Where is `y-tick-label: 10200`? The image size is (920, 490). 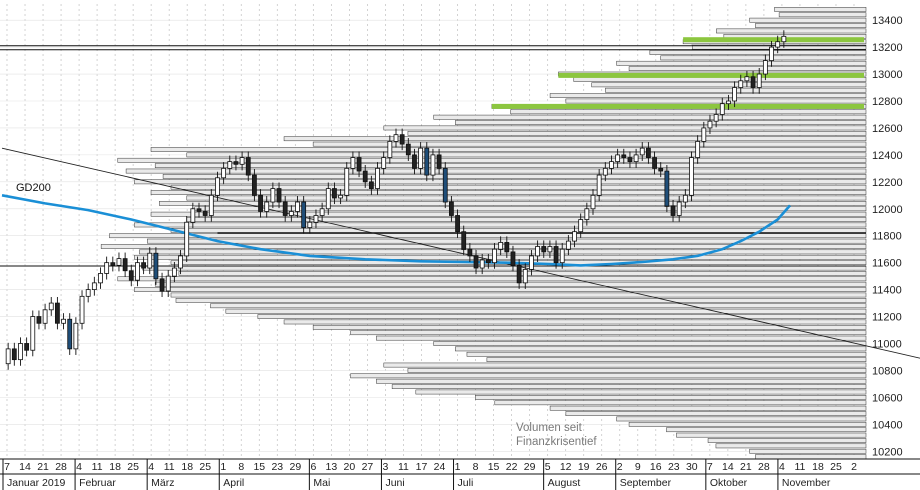
y-tick-label: 10200 is located at coordinates (887, 452).